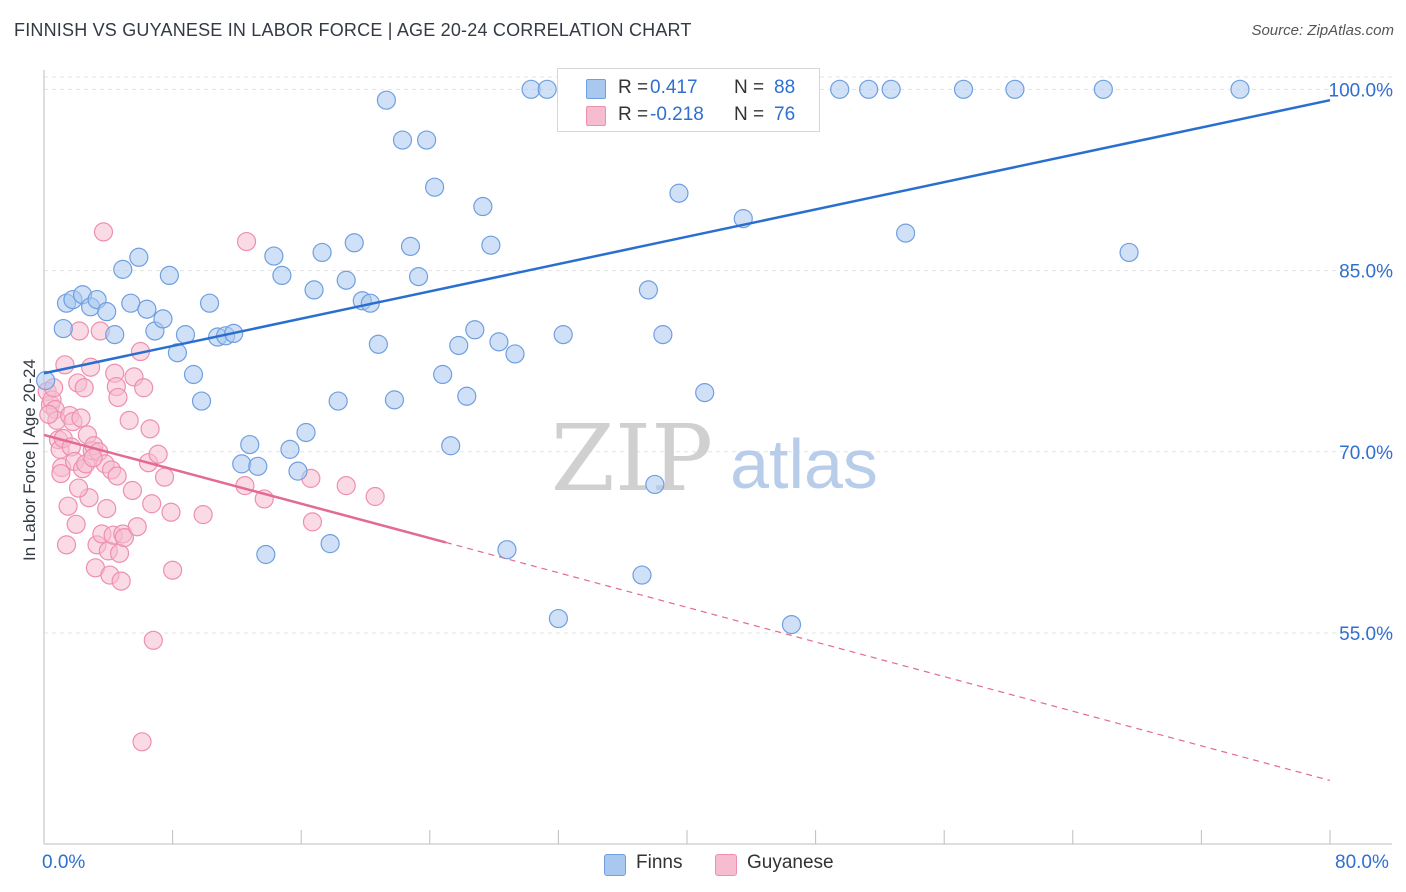 The height and width of the screenshot is (892, 1406). What do you see at coordinates (804, 464) in the screenshot?
I see `watermark-atlas: atlas` at bounding box center [804, 464].